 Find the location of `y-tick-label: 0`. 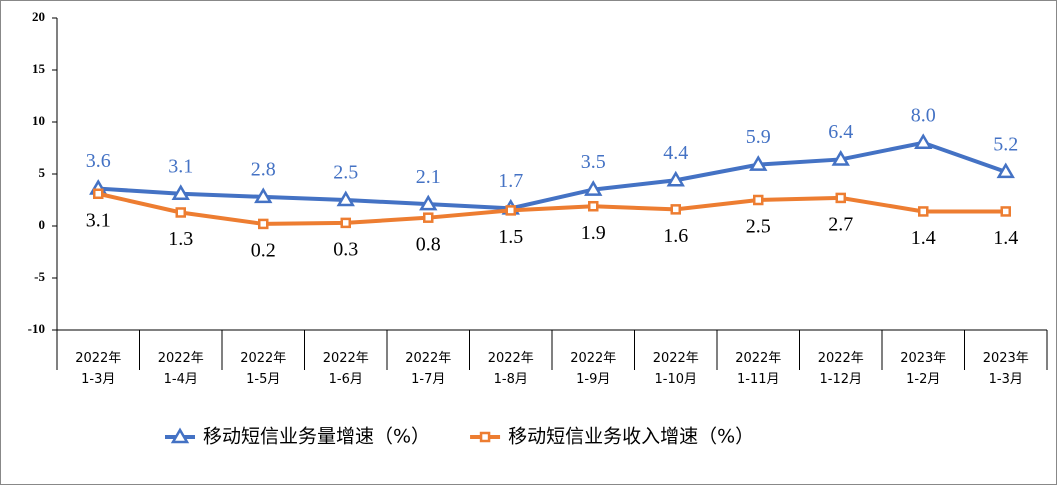

y-tick-label: 0 is located at coordinates (42, 224).